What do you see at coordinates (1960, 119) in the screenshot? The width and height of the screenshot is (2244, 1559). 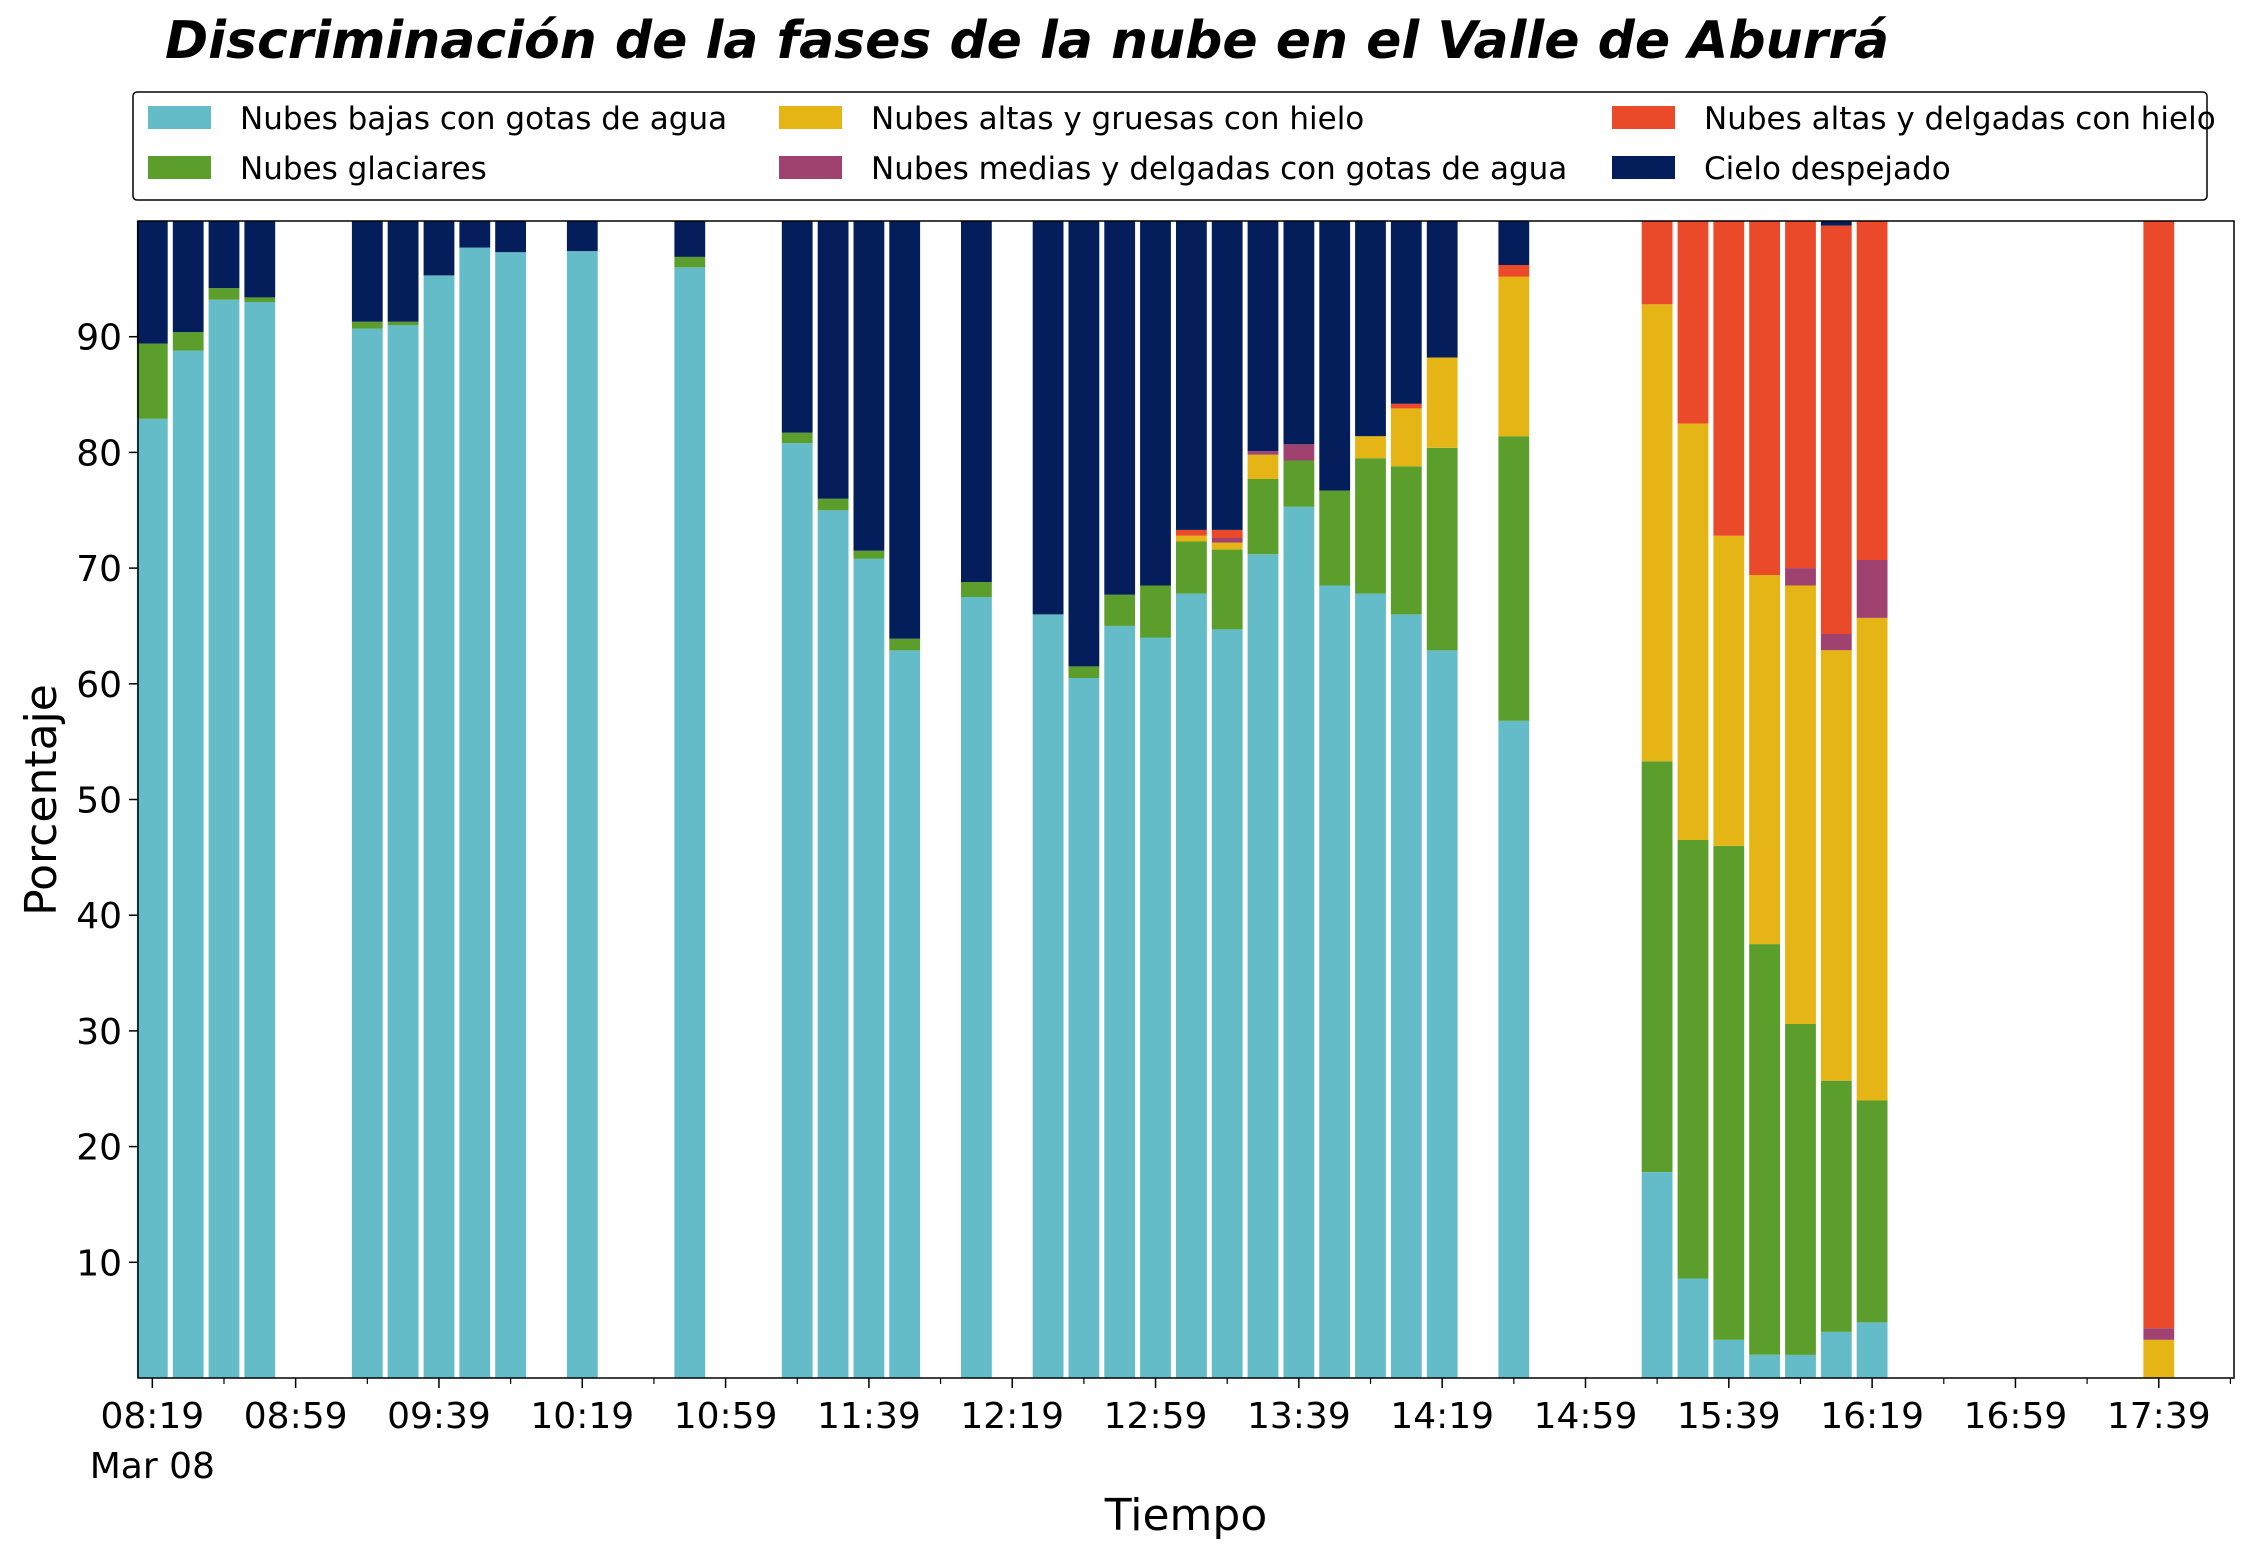 I see `legend-label-nubes-altas-y-delgadas-con-hielo: Nubes altas y delgadas con hielo` at bounding box center [1960, 119].